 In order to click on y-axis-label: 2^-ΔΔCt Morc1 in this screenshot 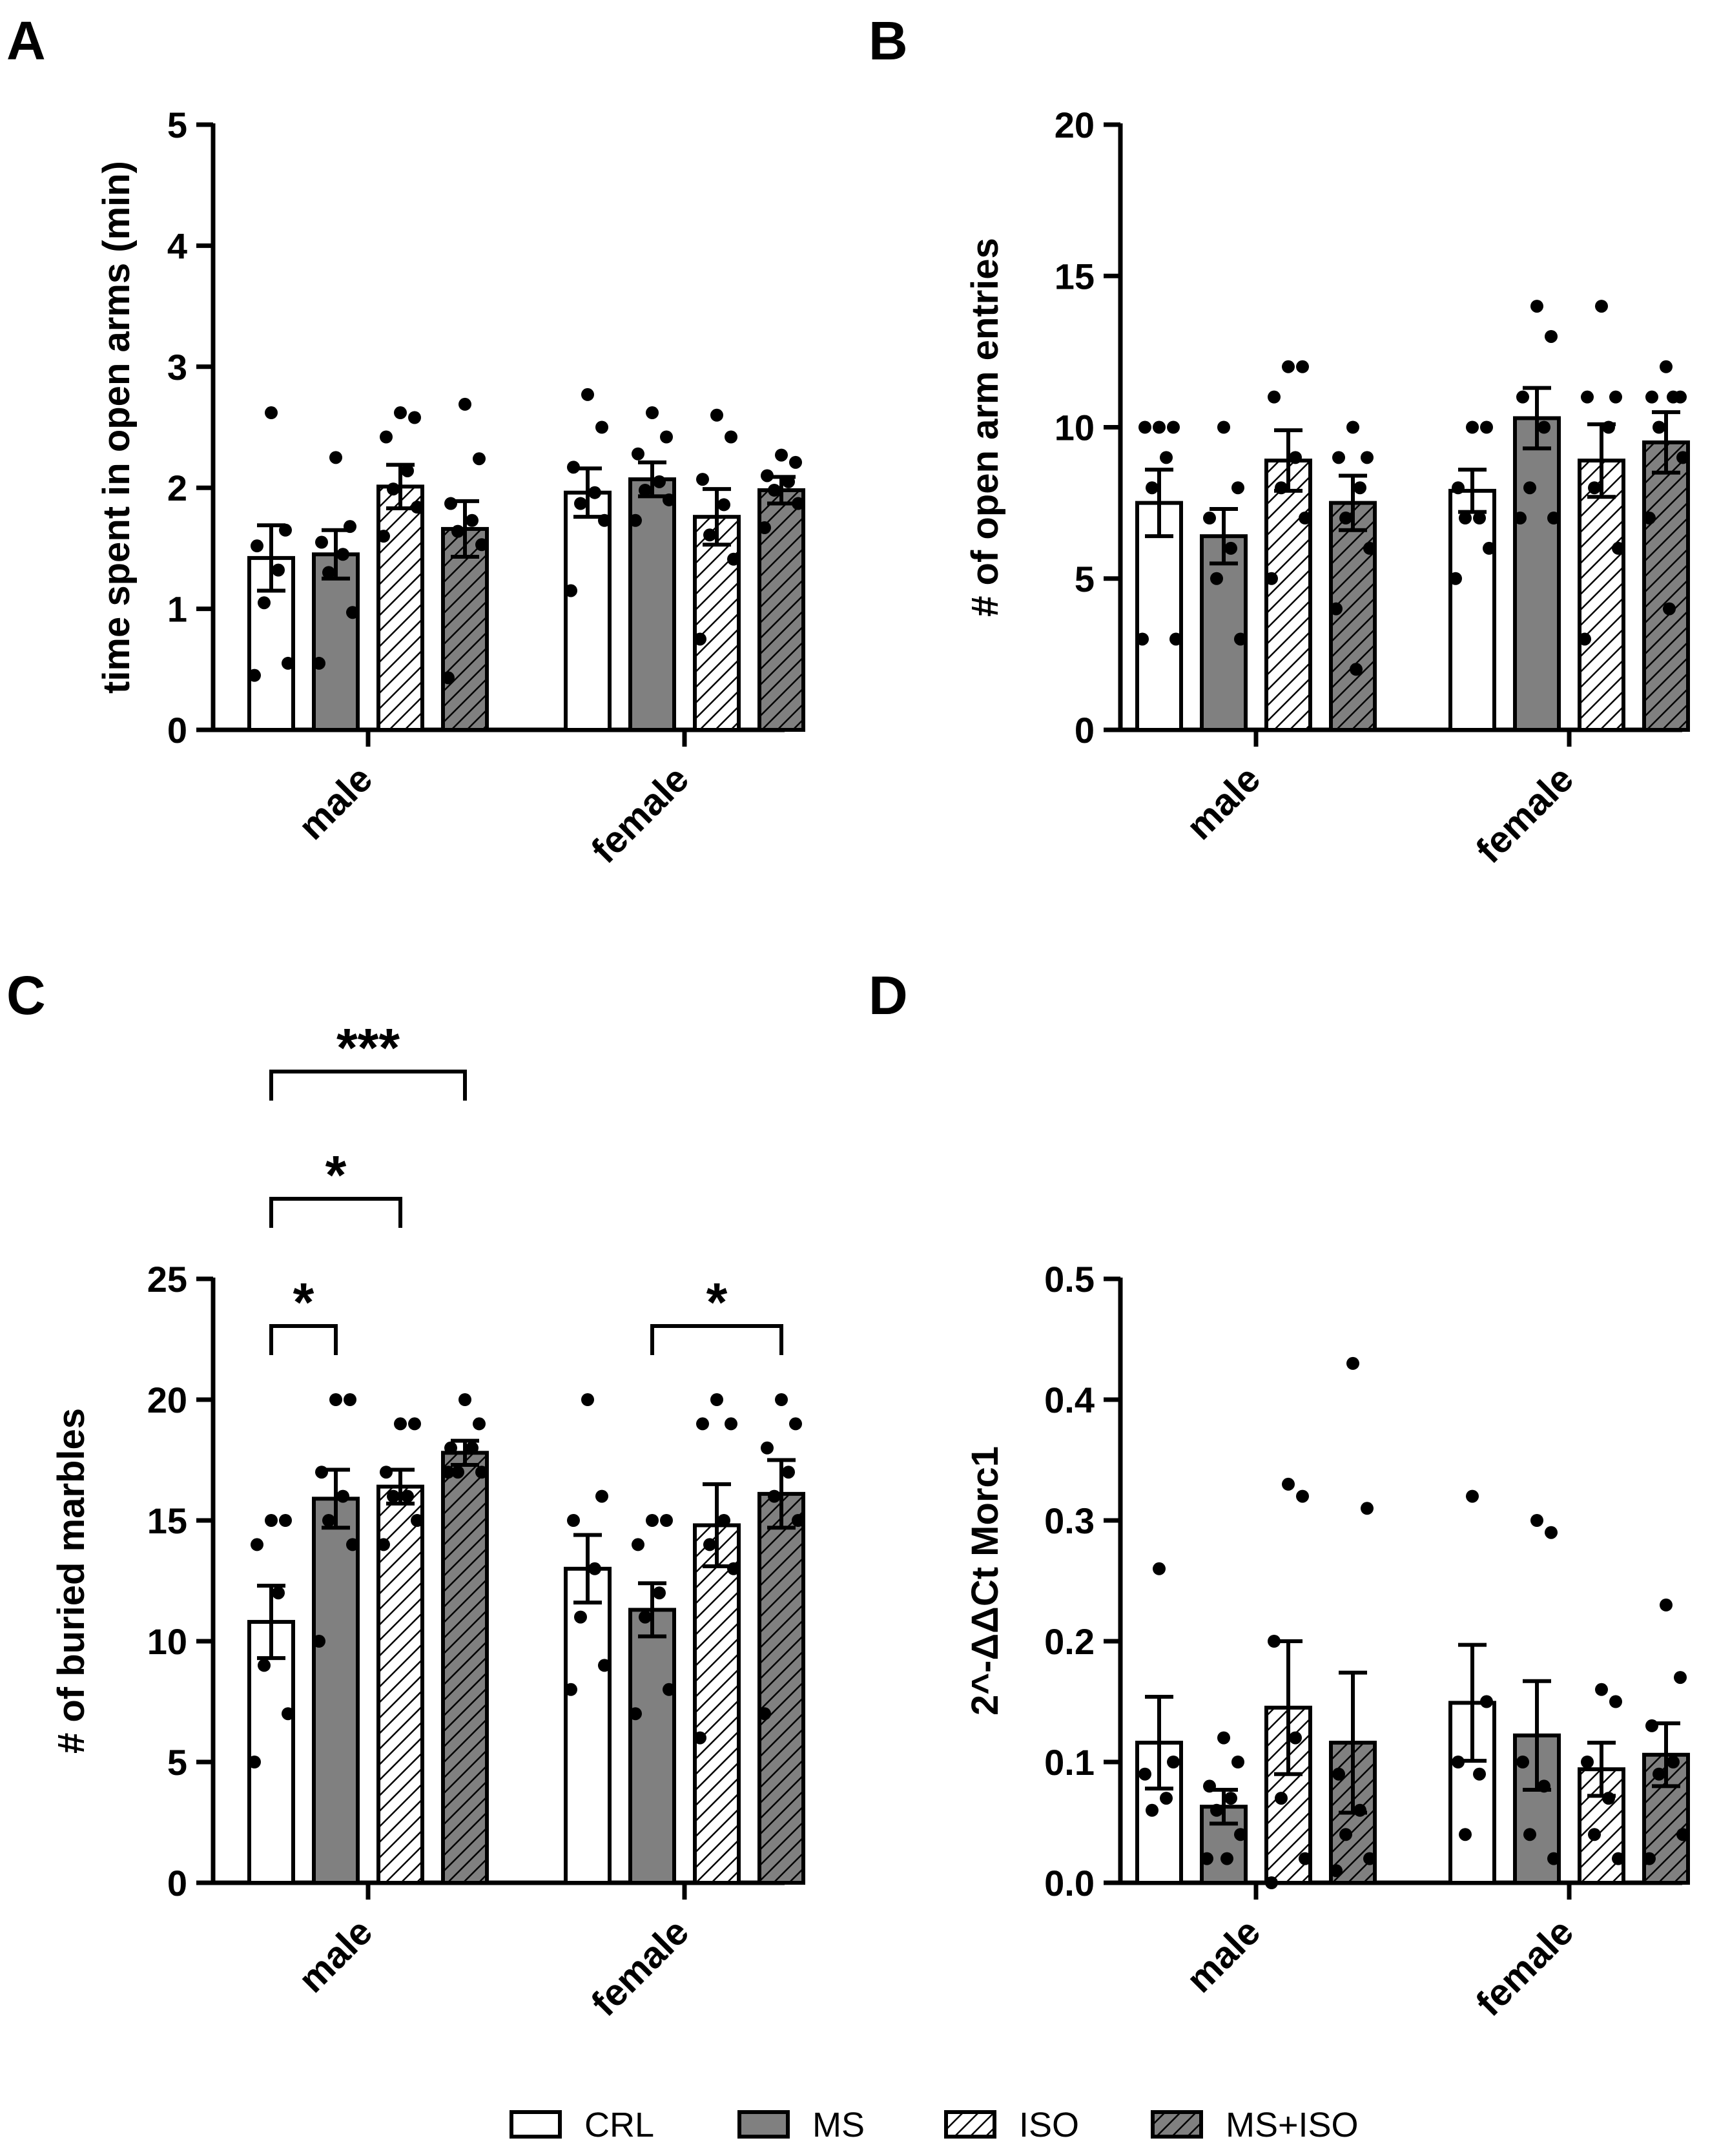, I will do `click(985, 1580)`.